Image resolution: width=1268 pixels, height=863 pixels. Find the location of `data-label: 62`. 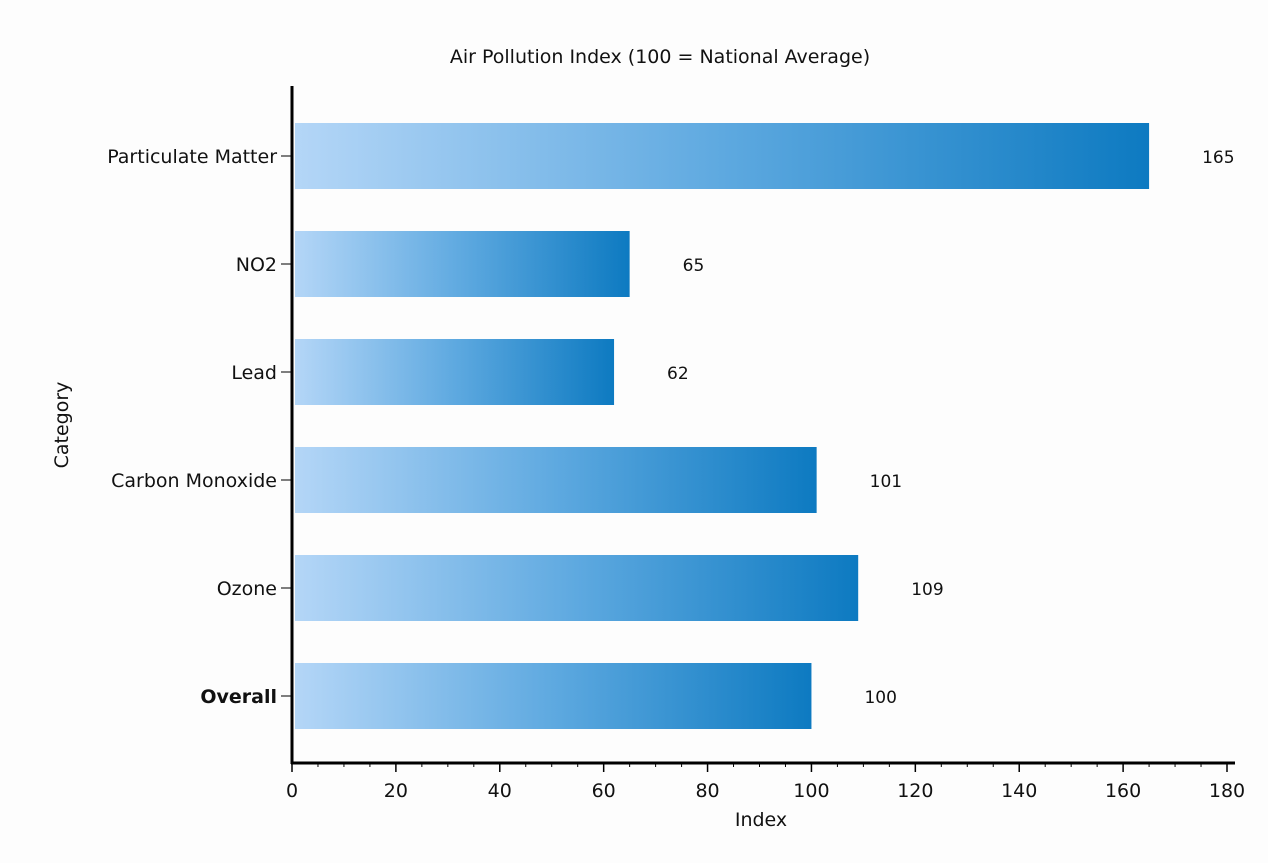

data-label: 62 is located at coordinates (678, 374).